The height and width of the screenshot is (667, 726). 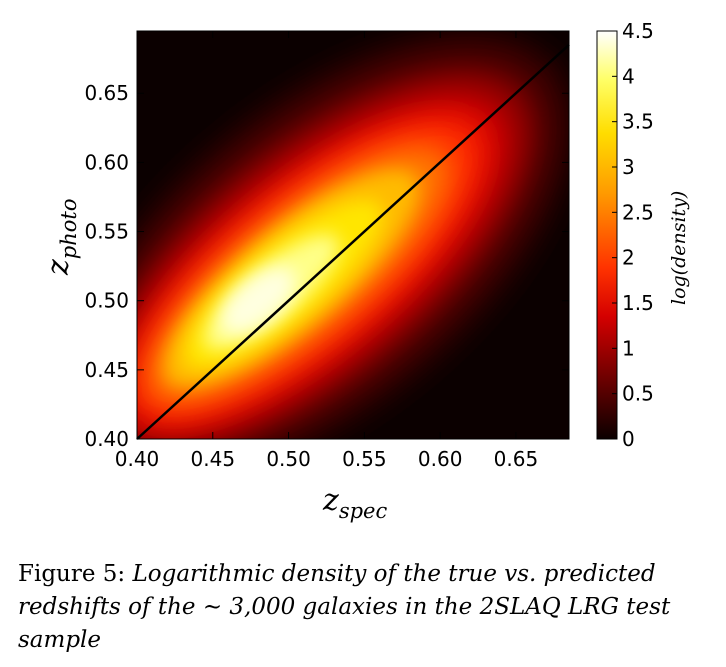 I want to click on caption-label: Figure 5:, so click(x=72, y=574).